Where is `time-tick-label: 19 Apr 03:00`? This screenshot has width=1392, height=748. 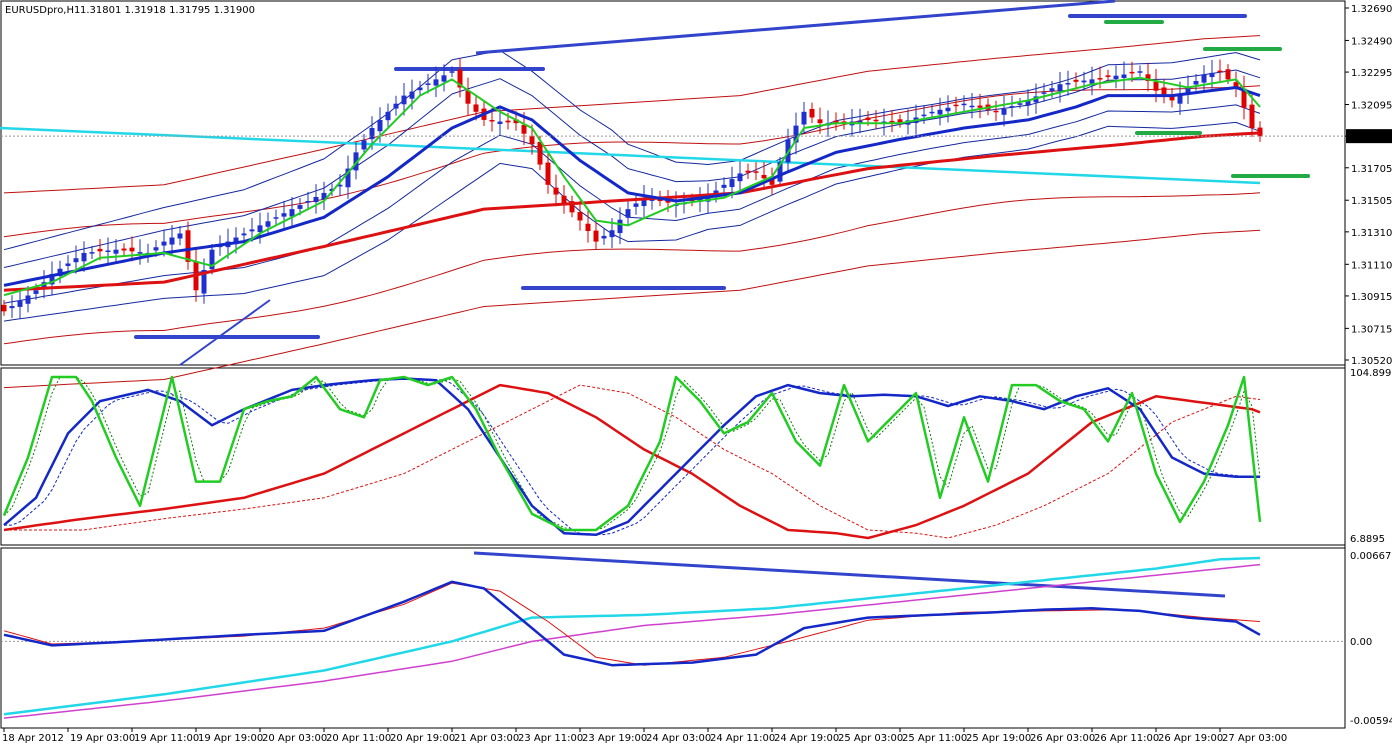 time-tick-label: 19 Apr 03:00 is located at coordinates (102, 738).